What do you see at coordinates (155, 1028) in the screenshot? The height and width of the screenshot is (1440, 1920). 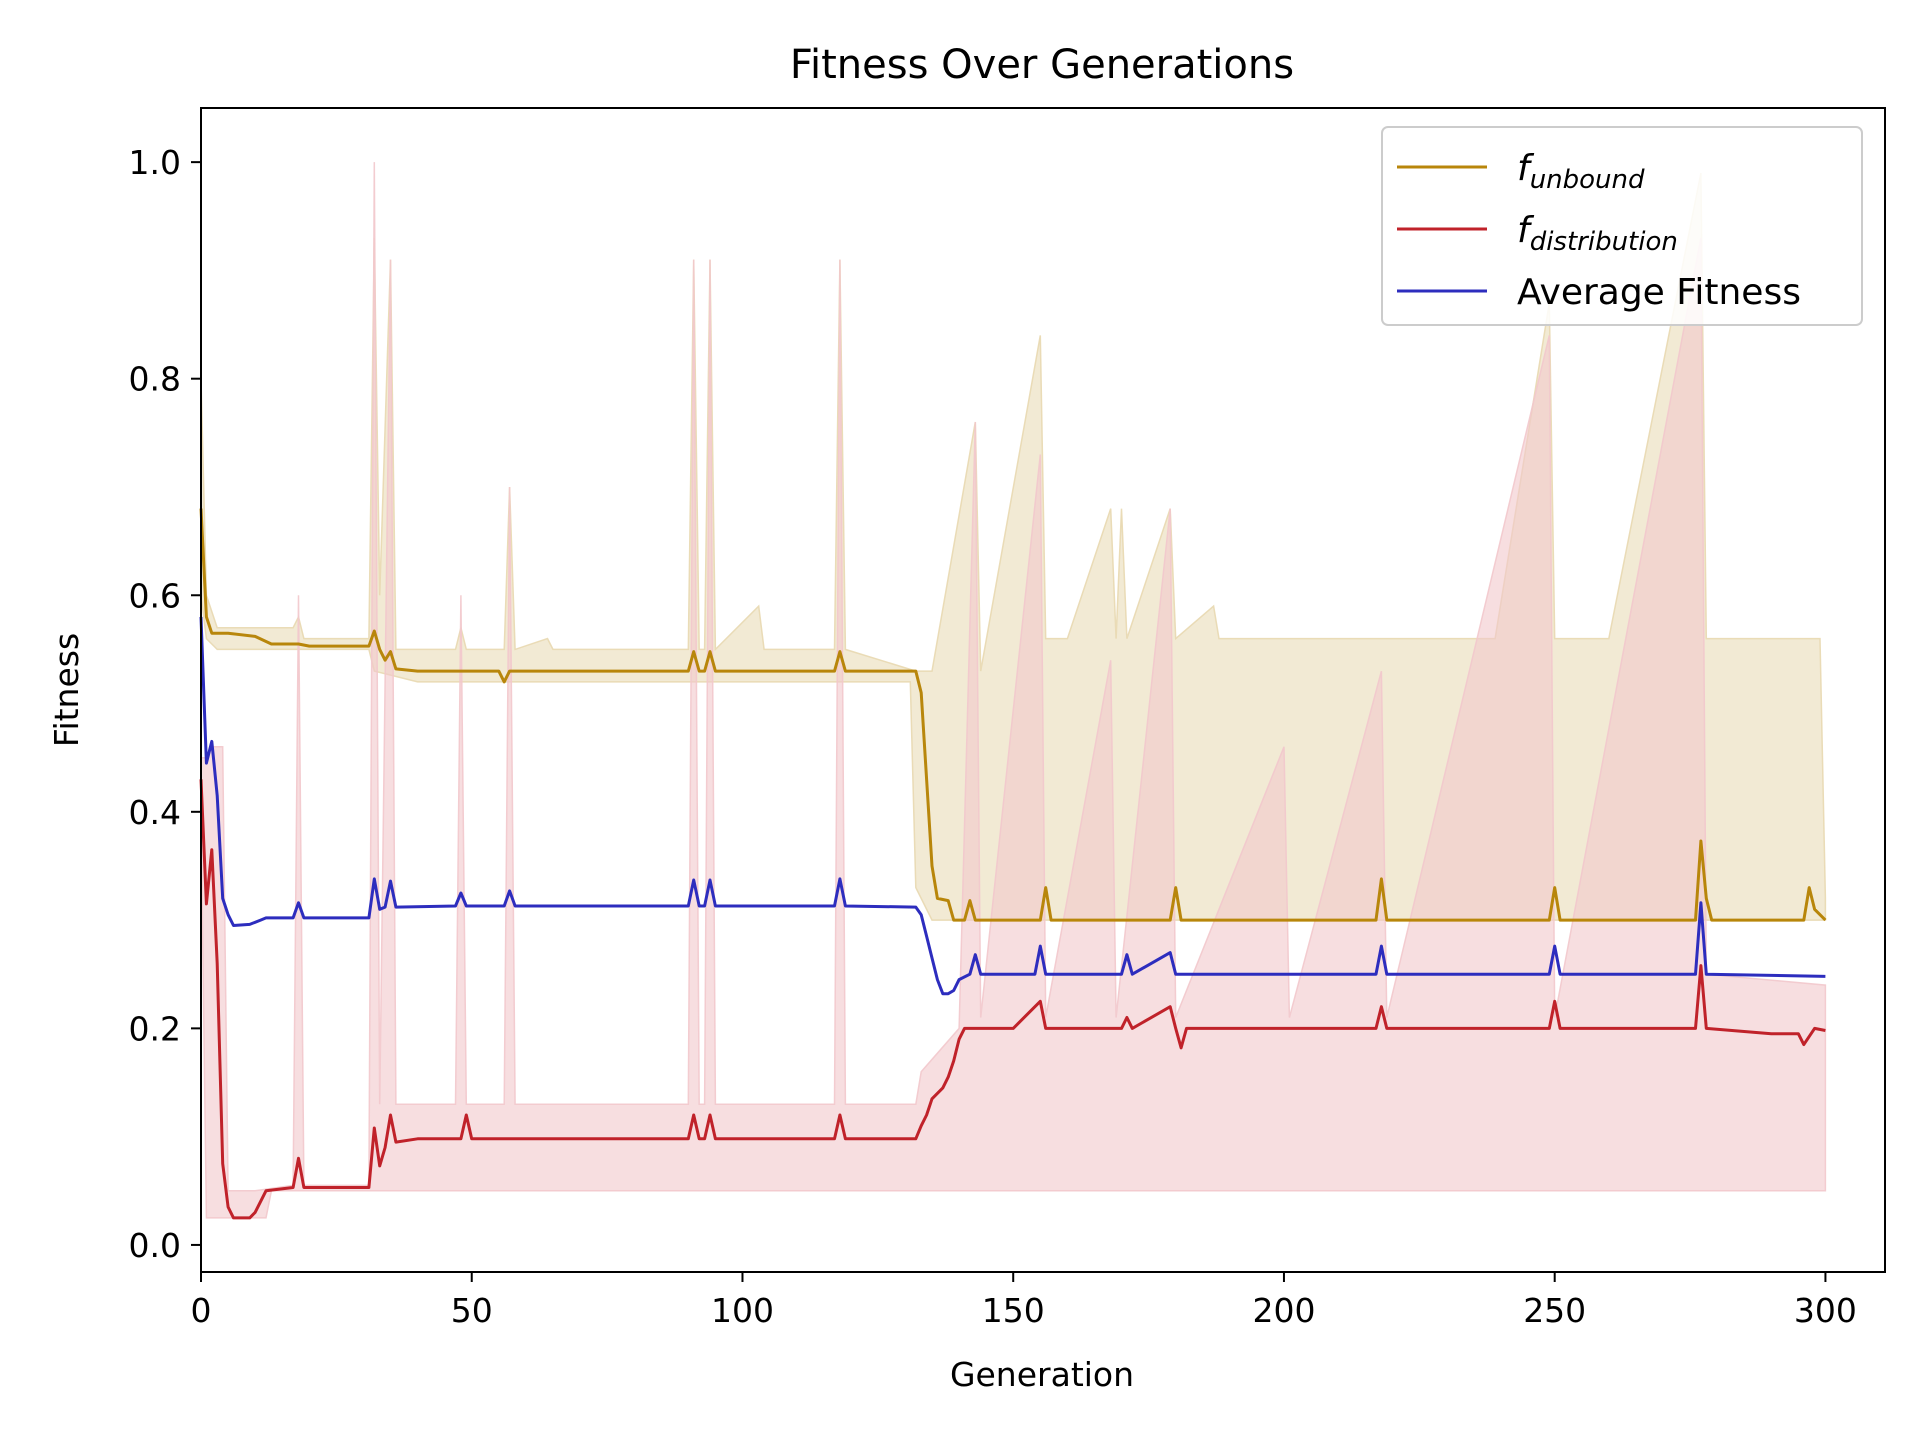 I see `y-tick-label: 0.2` at bounding box center [155, 1028].